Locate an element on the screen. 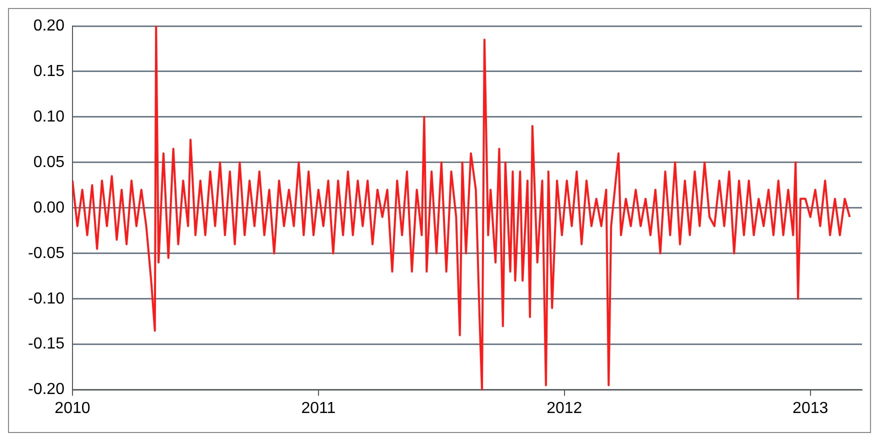 This screenshot has width=878, height=441. y-tick-label: -0.20 is located at coordinates (46, 389).